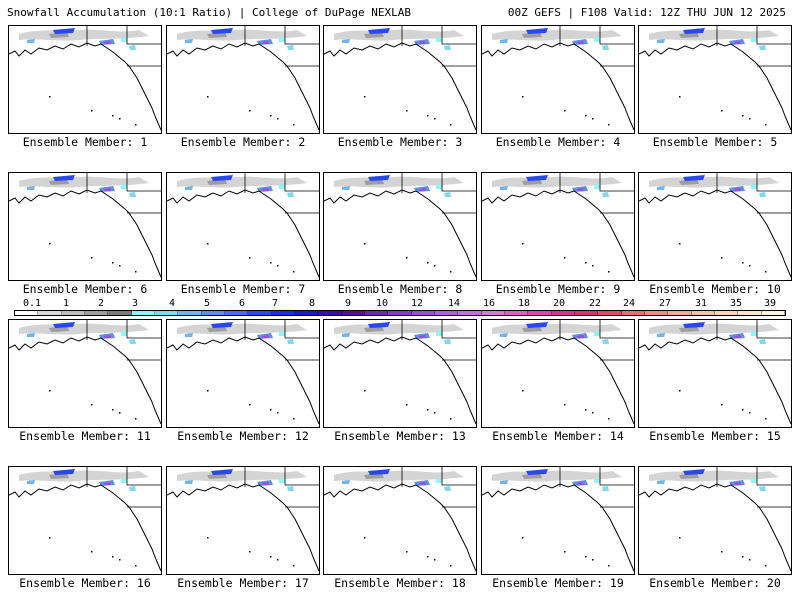  What do you see at coordinates (715, 436) in the screenshot?
I see `ensemble-member-label: Ensemble Member: 15` at bounding box center [715, 436].